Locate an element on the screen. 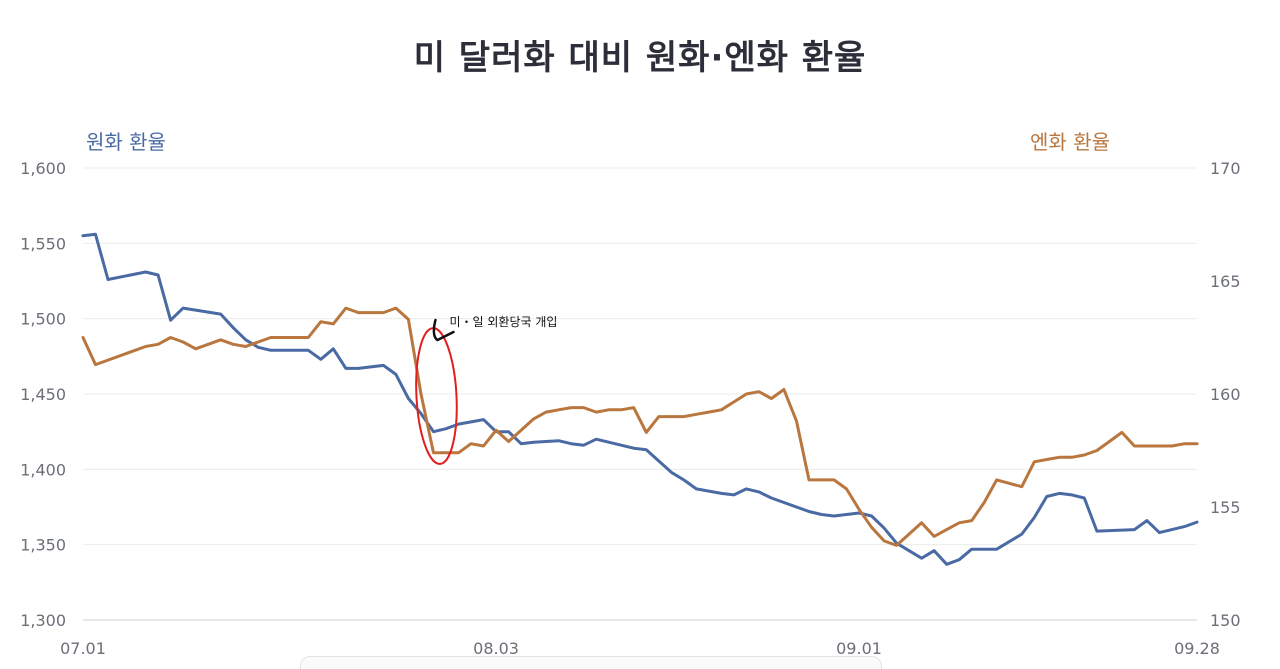  left-tick-label: 1,500 is located at coordinates (43, 319).